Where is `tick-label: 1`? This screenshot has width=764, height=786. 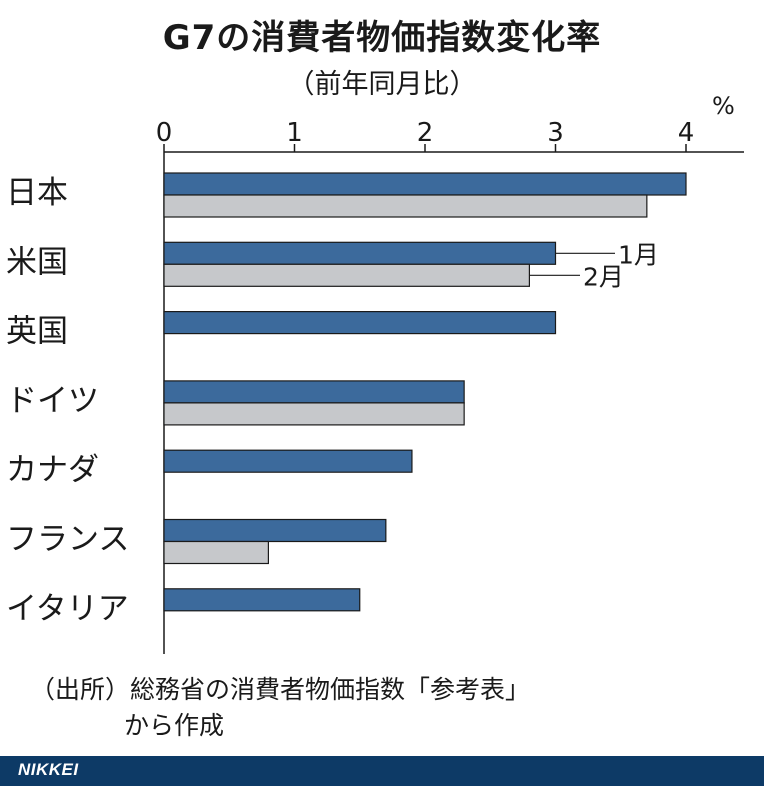
tick-label: 1 is located at coordinates (294, 133).